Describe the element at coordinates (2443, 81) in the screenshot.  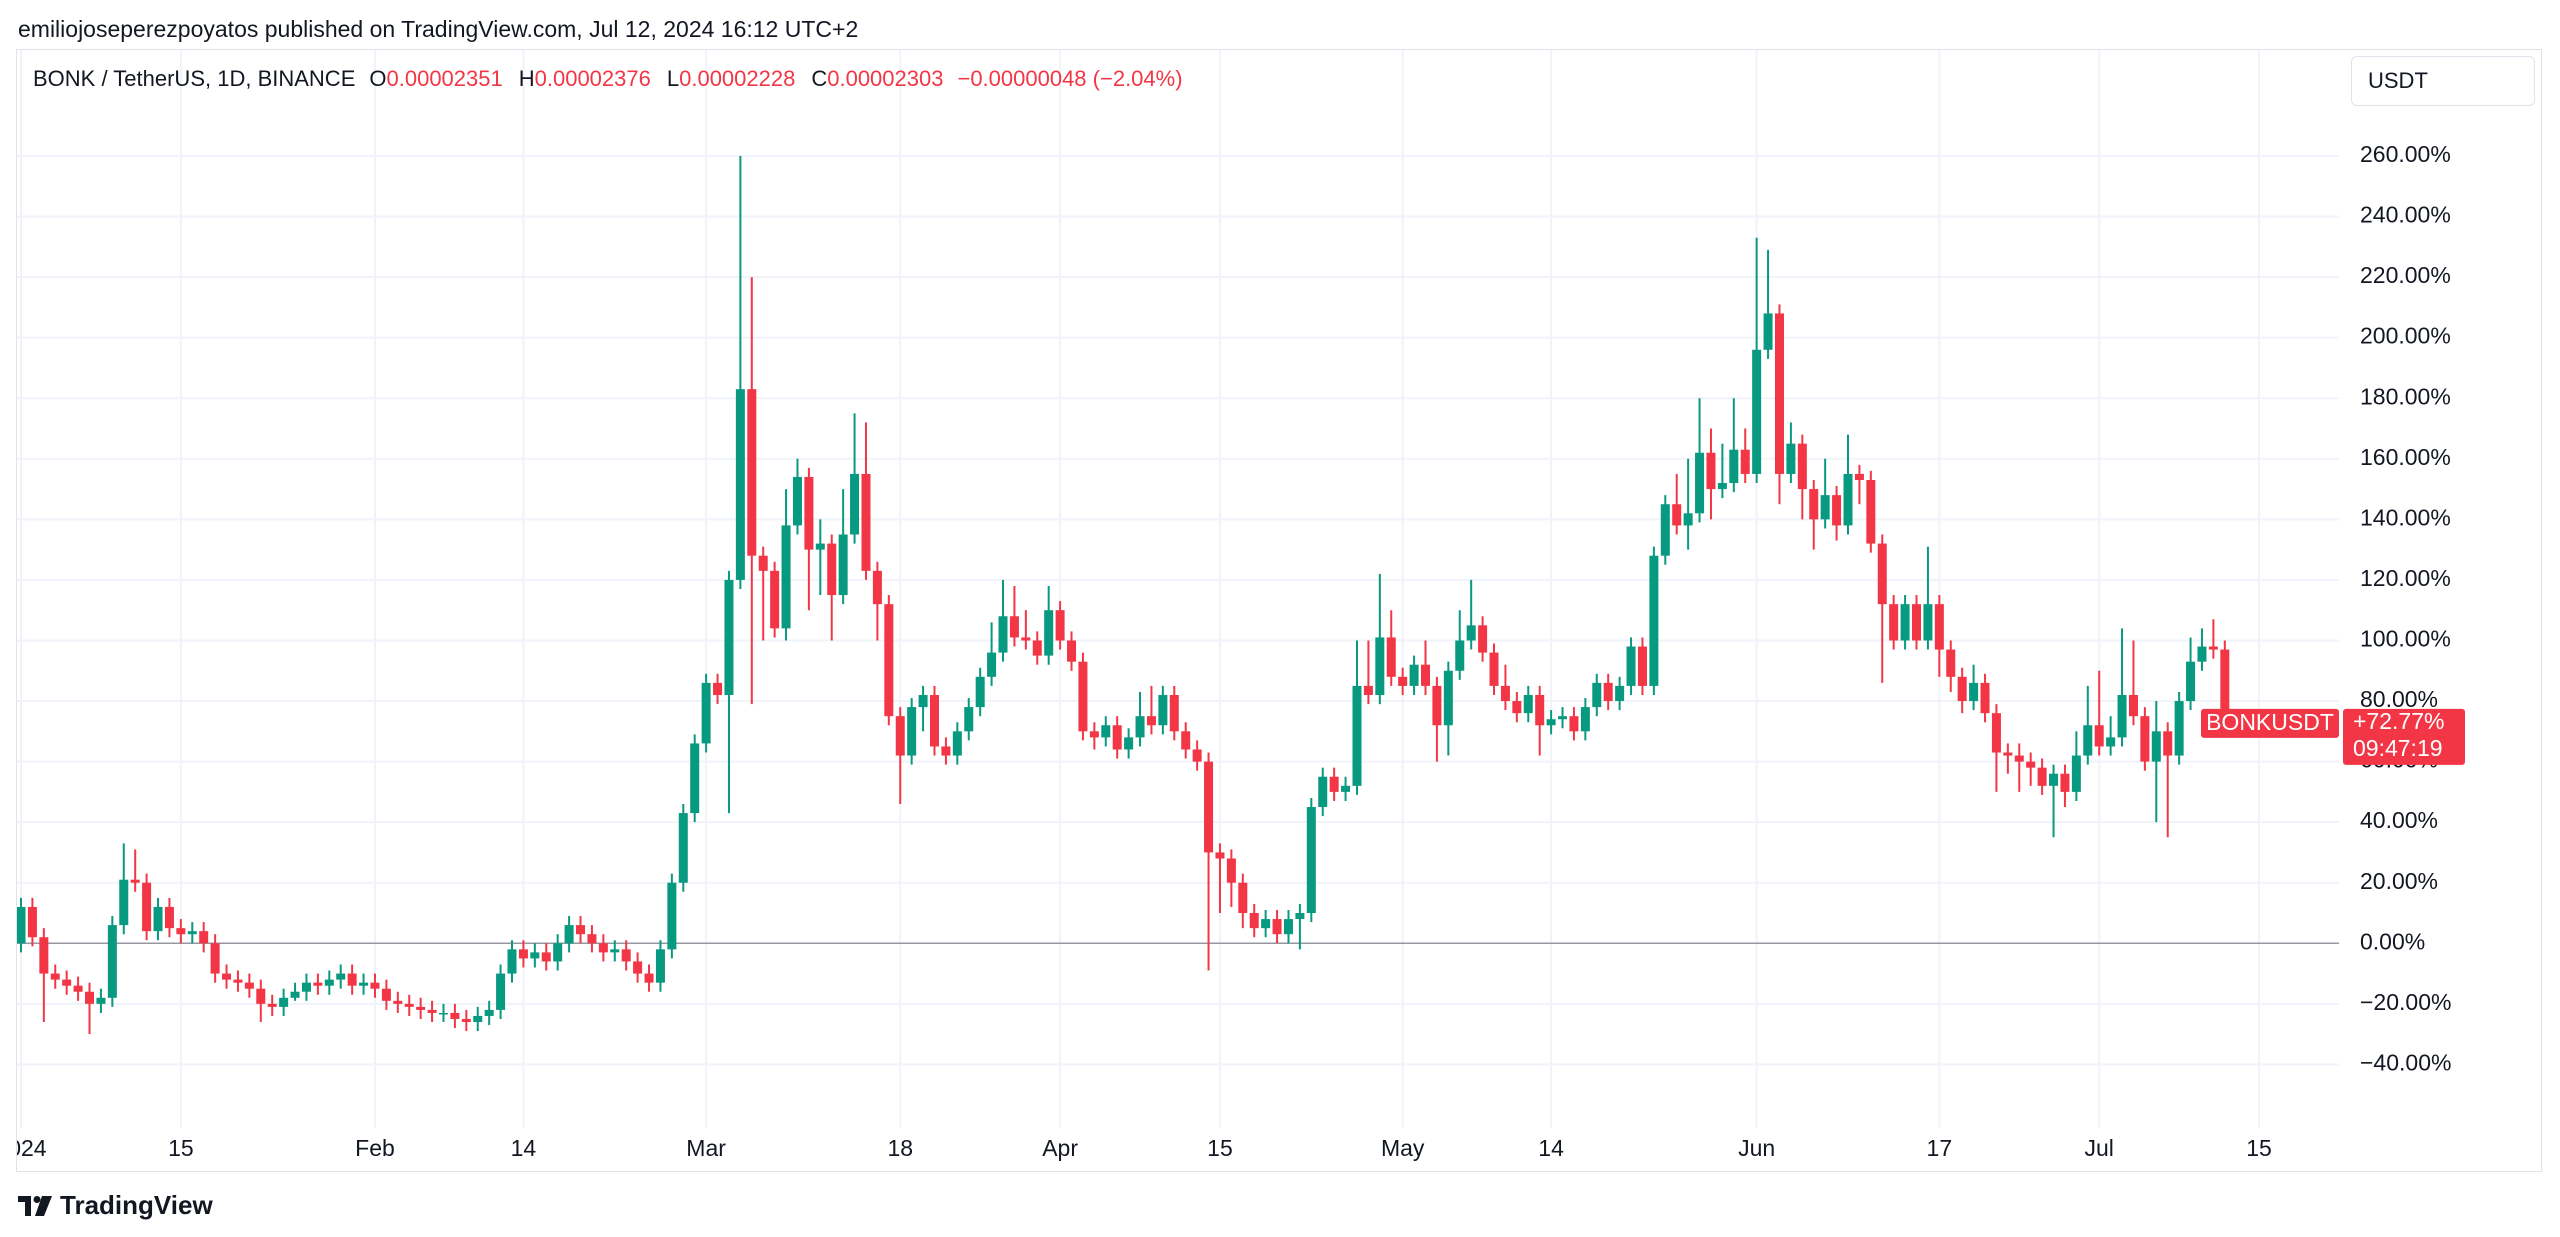
I see `currency-button: USDT` at that location.